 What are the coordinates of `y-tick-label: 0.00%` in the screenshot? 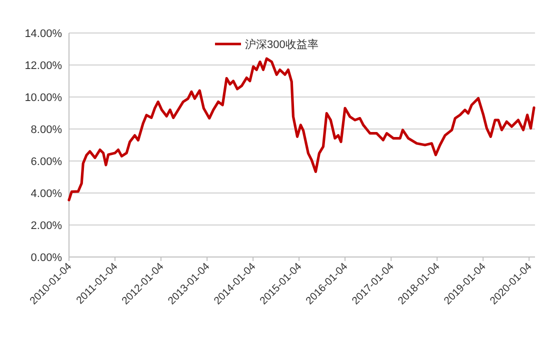 It's located at (46, 258).